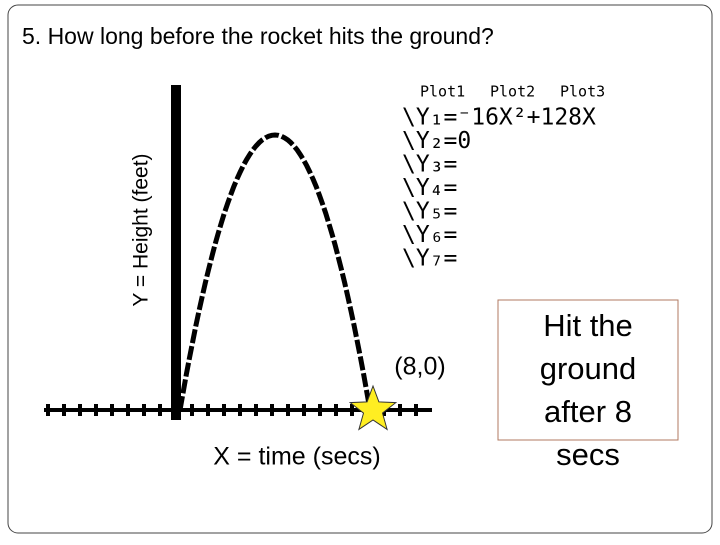 The height and width of the screenshot is (545, 720). What do you see at coordinates (429, 212) in the screenshot?
I see `equation-row: \Y₅=` at bounding box center [429, 212].